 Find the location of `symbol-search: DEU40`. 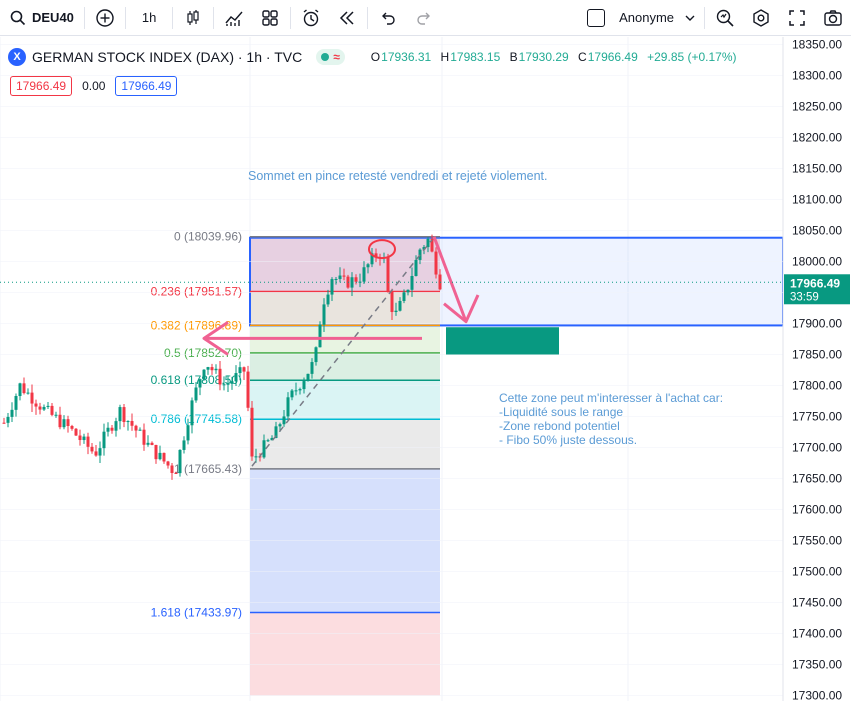

symbol-search: DEU40 is located at coordinates (41, 18).